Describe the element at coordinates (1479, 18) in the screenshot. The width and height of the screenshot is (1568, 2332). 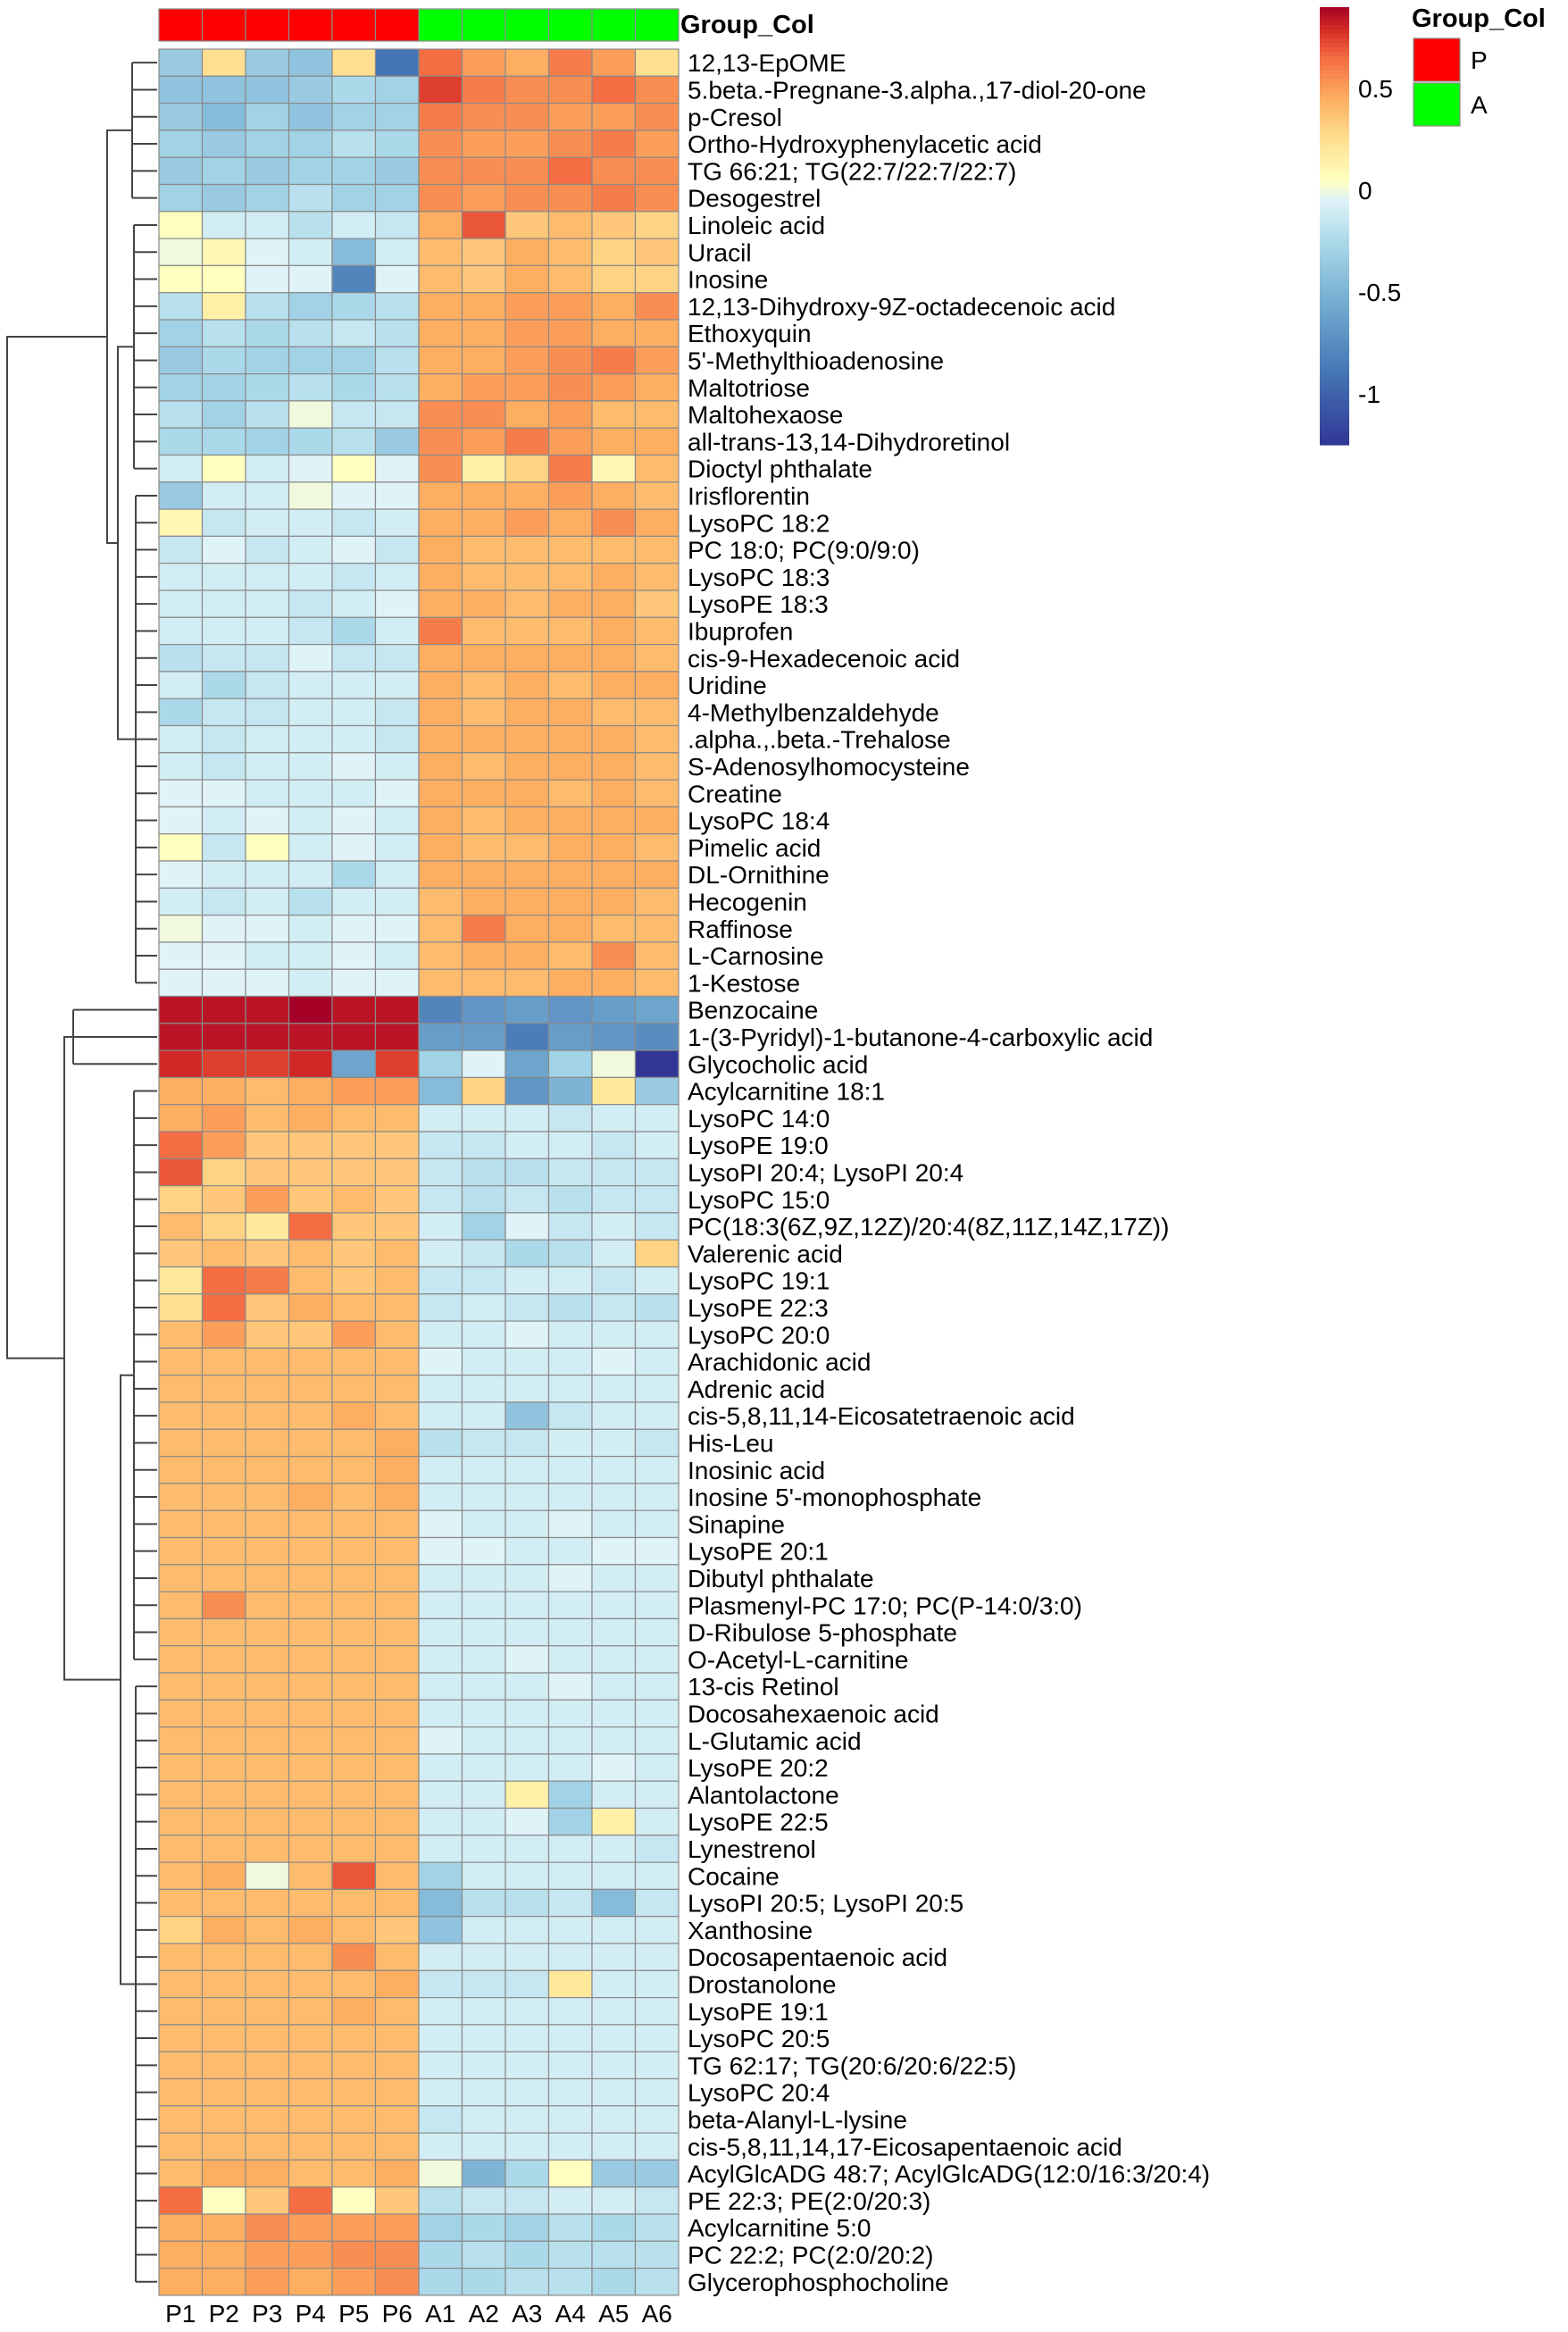
I see `group-legend-title: Group_Col` at that location.